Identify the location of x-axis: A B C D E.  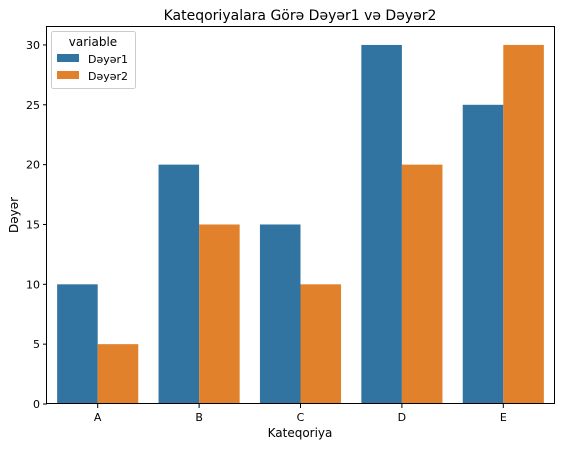
(300, 414).